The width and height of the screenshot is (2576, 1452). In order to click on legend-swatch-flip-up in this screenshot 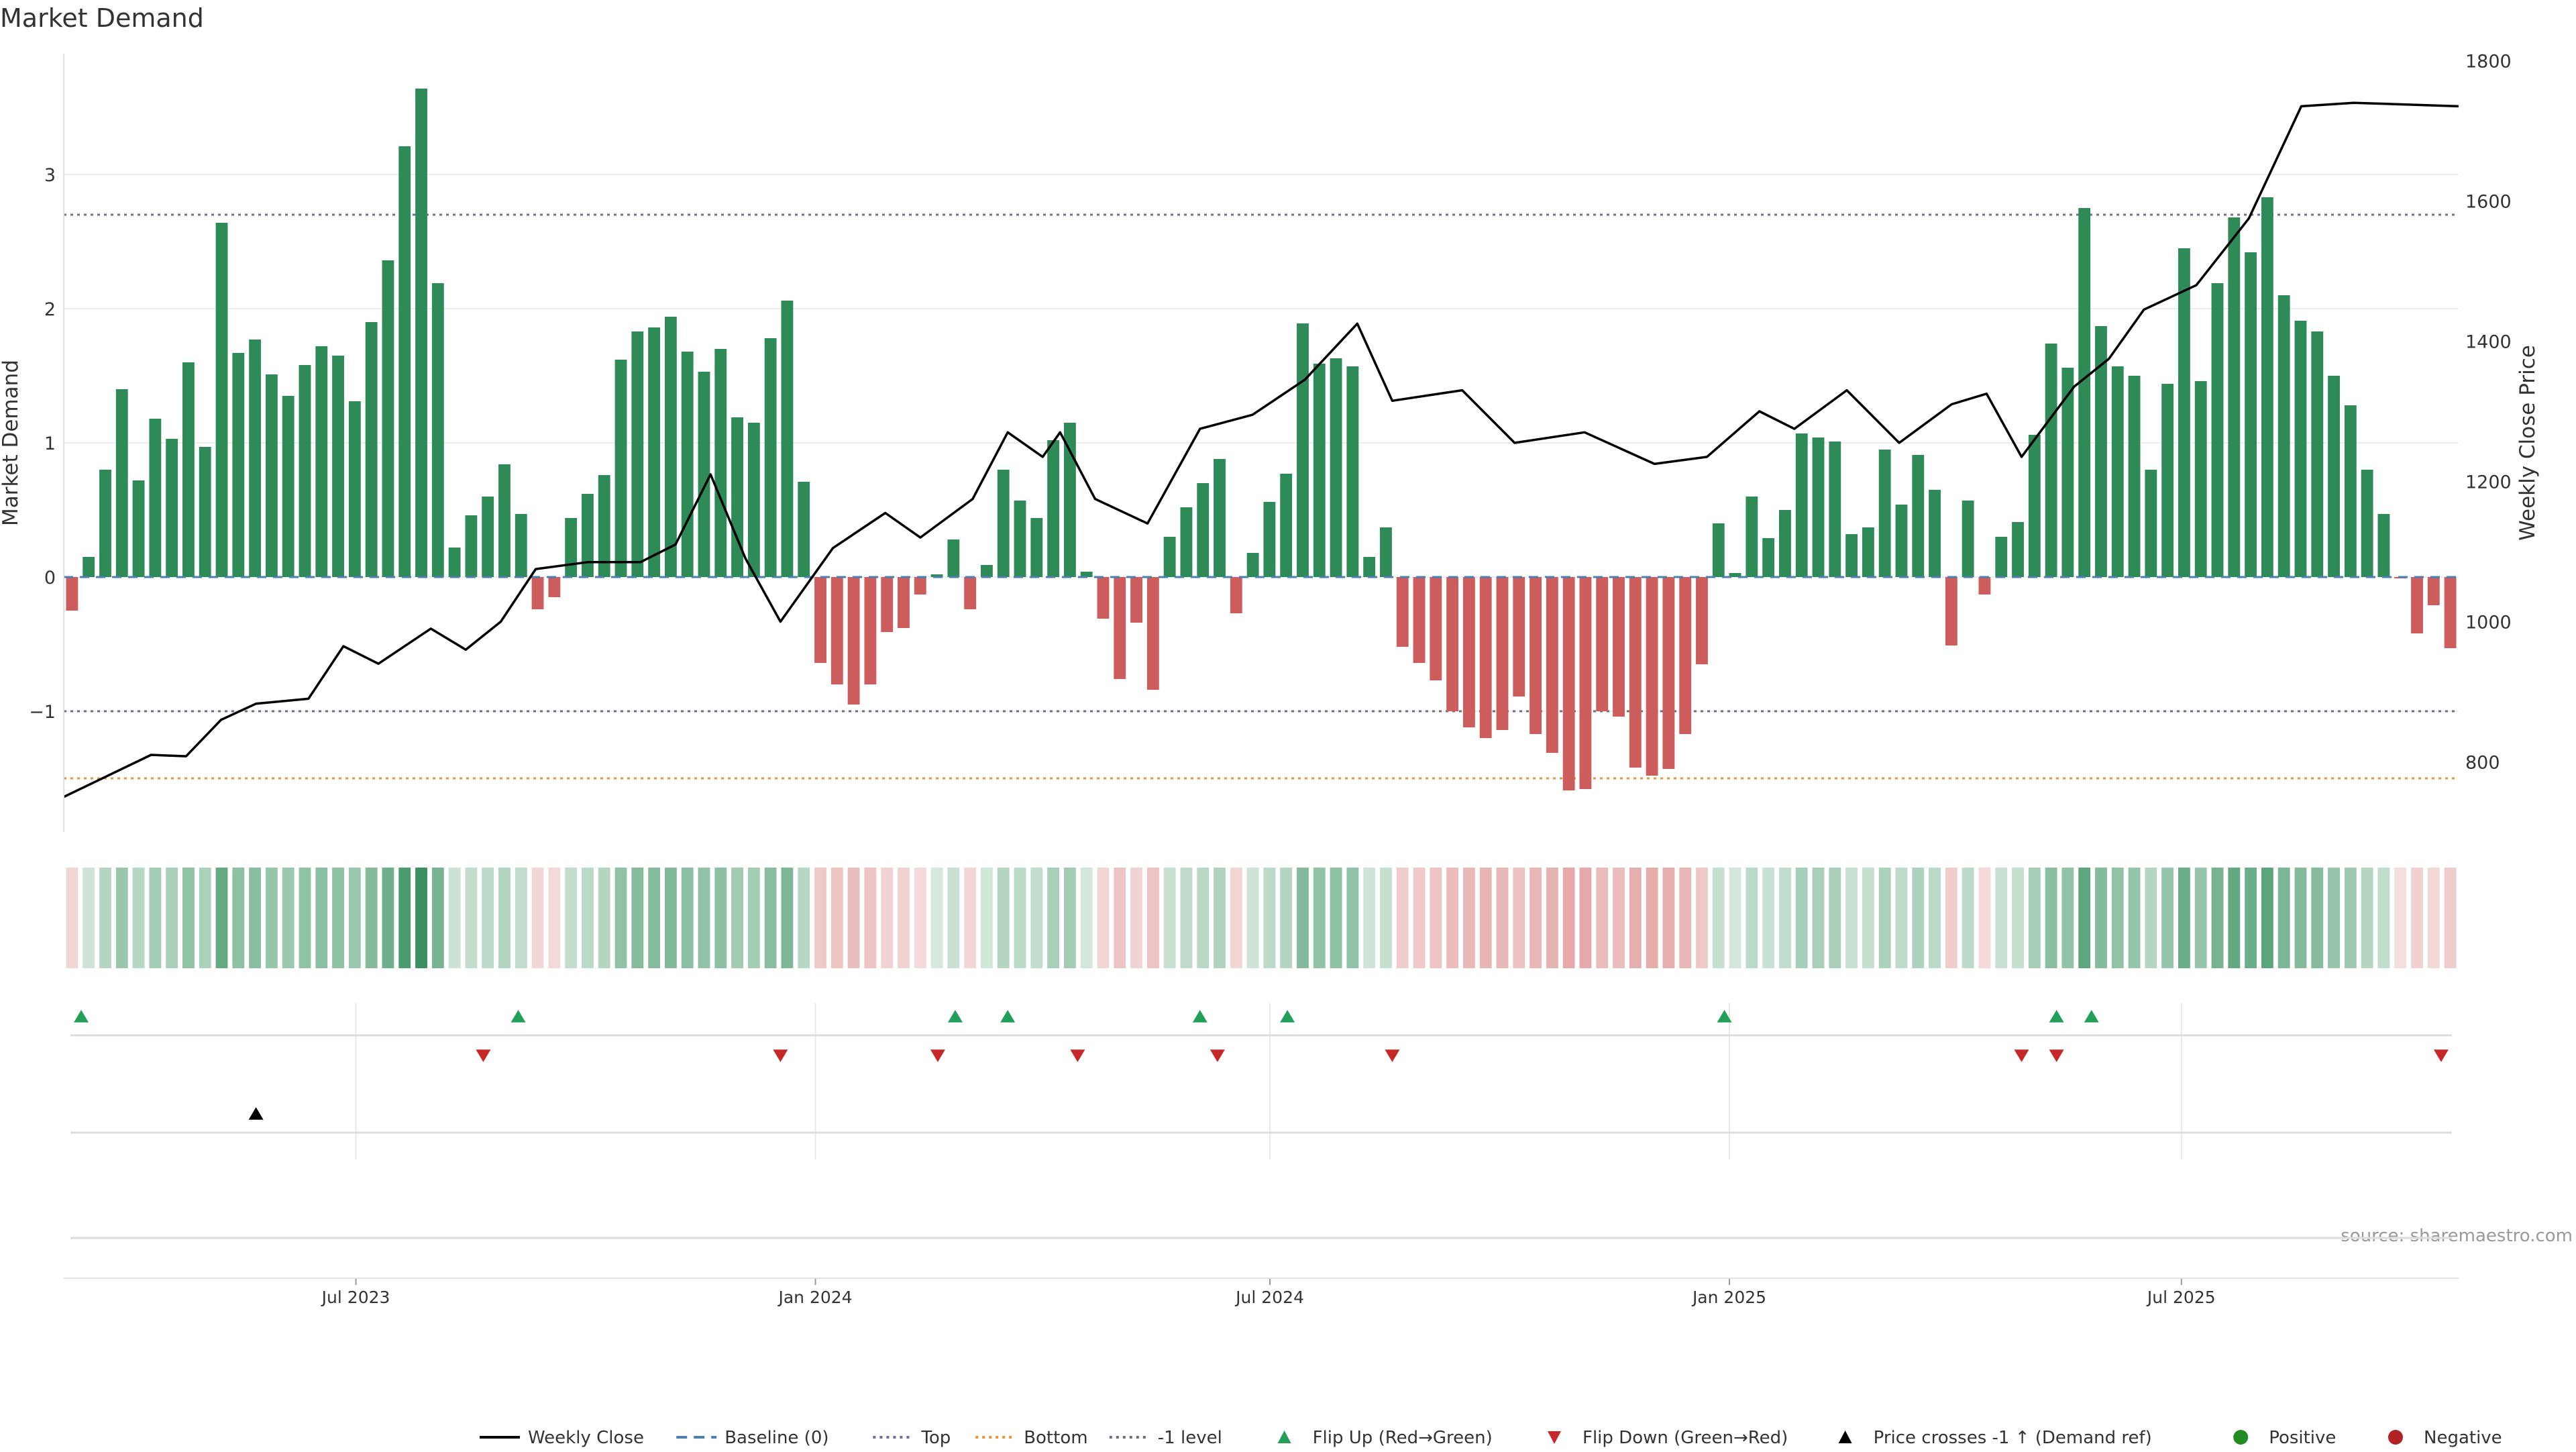, I will do `click(1284, 1437)`.